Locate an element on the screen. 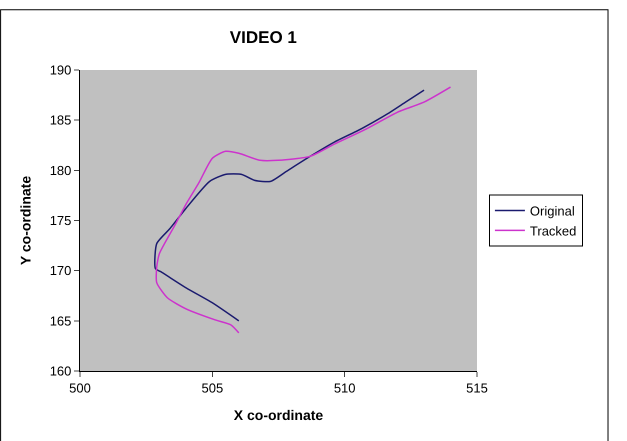 This screenshot has width=627, height=441. y-axis-title: Y co-ordinate is located at coordinates (25, 221).